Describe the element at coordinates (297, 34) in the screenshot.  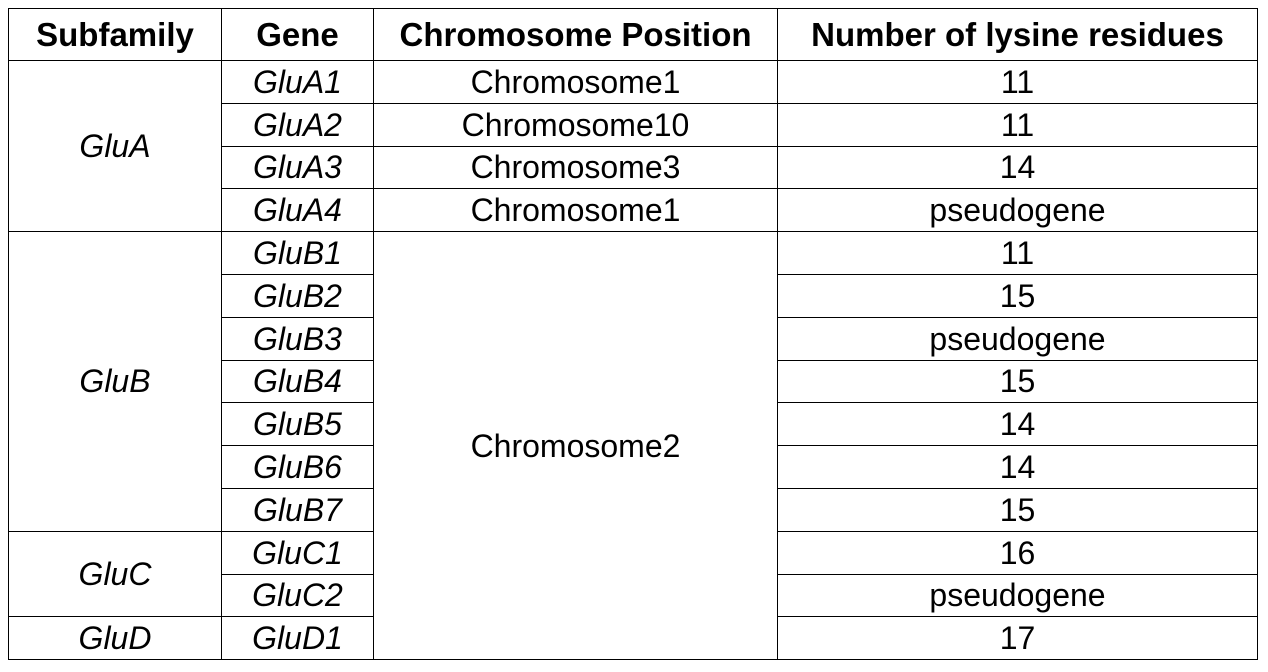
I see `header-gene: Gene` at that location.